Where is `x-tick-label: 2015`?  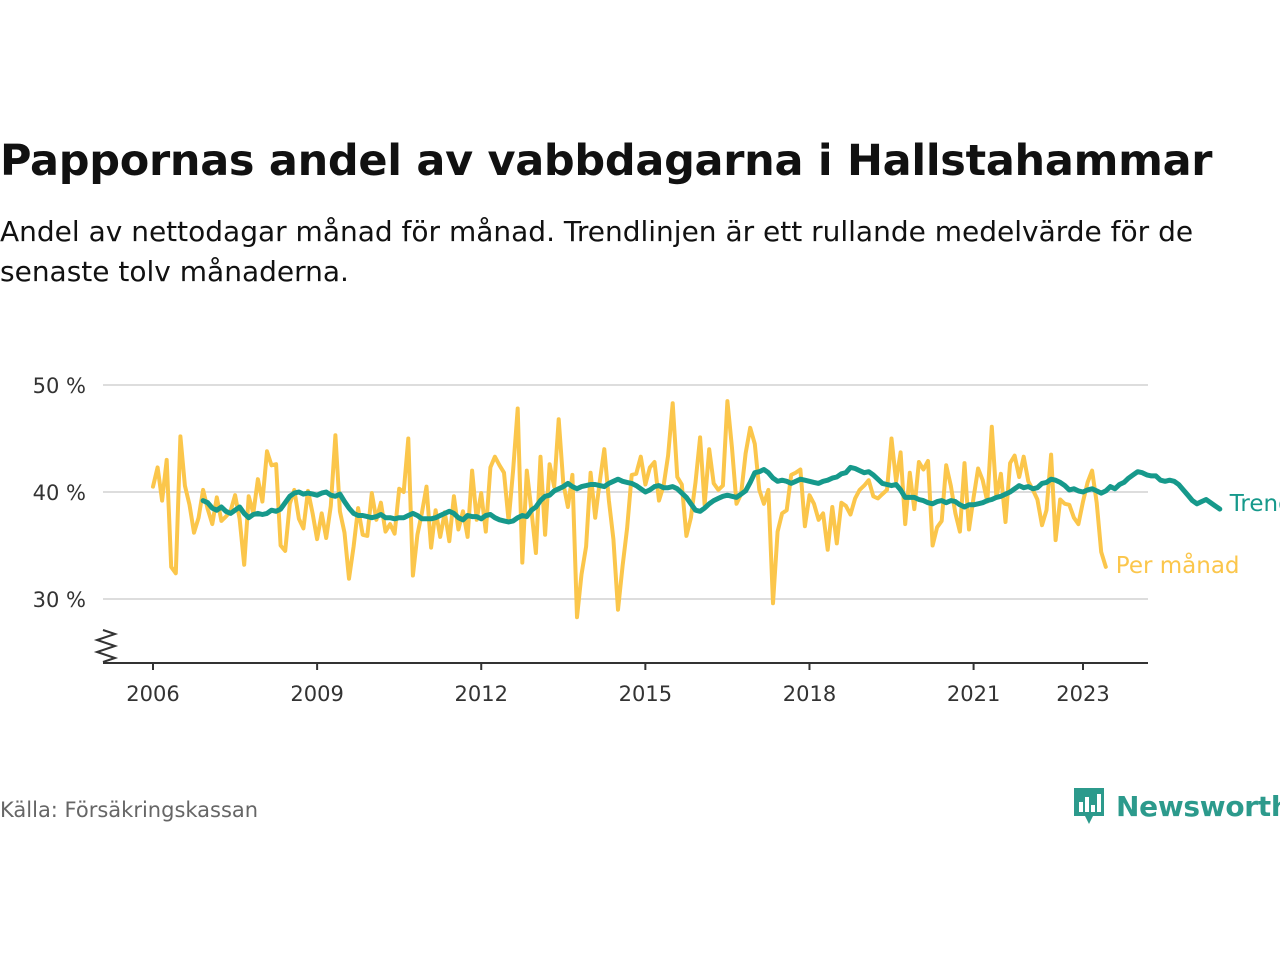 x-tick-label: 2015 is located at coordinates (645, 694).